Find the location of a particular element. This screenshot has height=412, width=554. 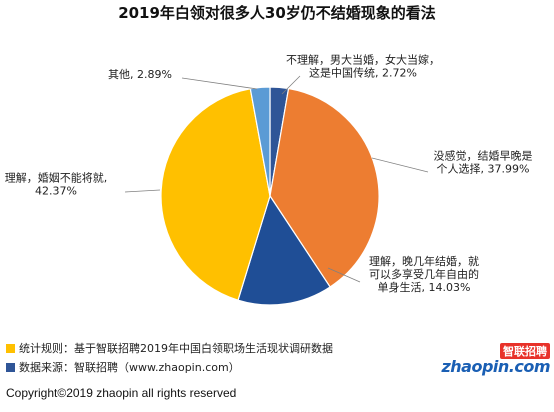

slice-label: 理解，晚几年结婚，就可以多享受几年自由的单身生活, 14.03% is located at coordinates (424, 274).